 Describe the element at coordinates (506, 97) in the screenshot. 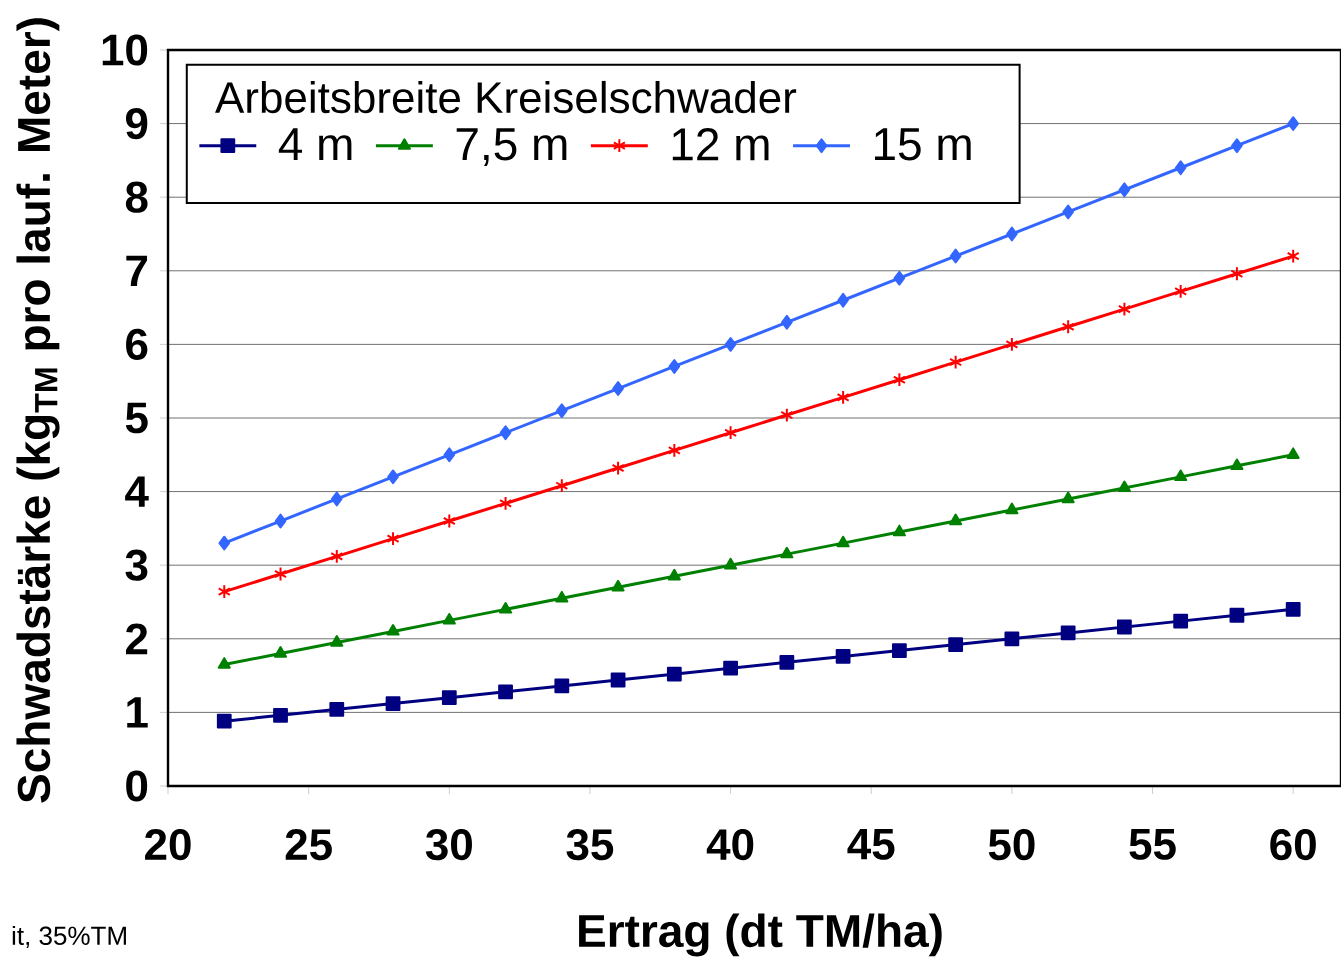

I see `legend-title: Arbeitsbreite Kreiselschwader` at that location.